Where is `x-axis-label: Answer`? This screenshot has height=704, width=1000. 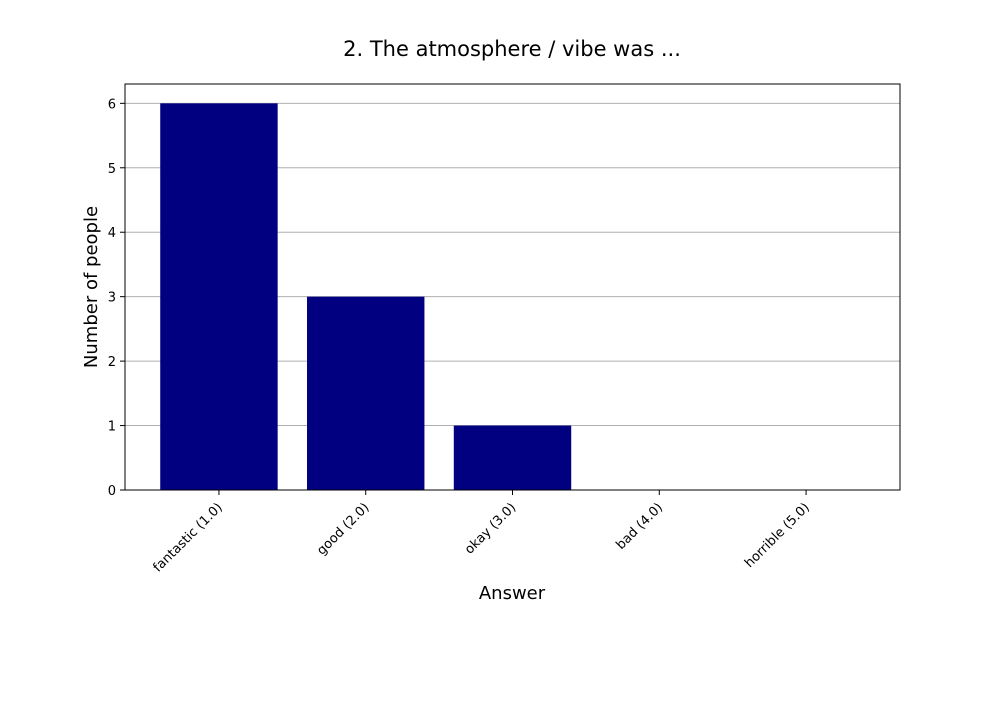
x-axis-label: Answer is located at coordinates (512, 593).